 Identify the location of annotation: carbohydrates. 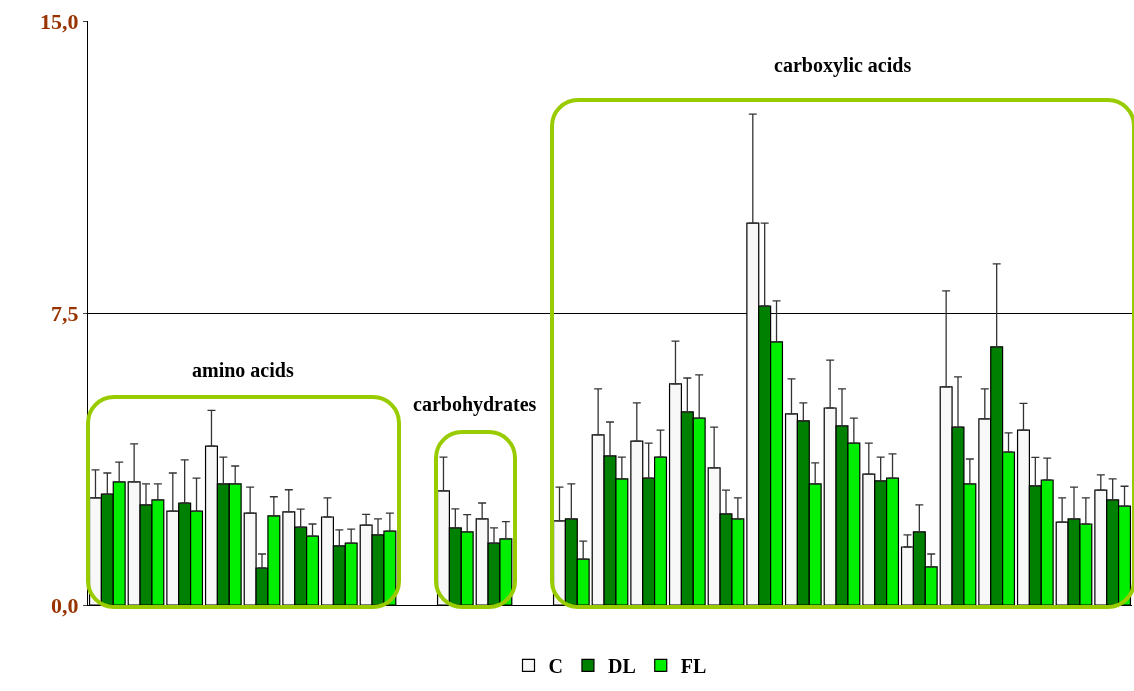
(475, 404).